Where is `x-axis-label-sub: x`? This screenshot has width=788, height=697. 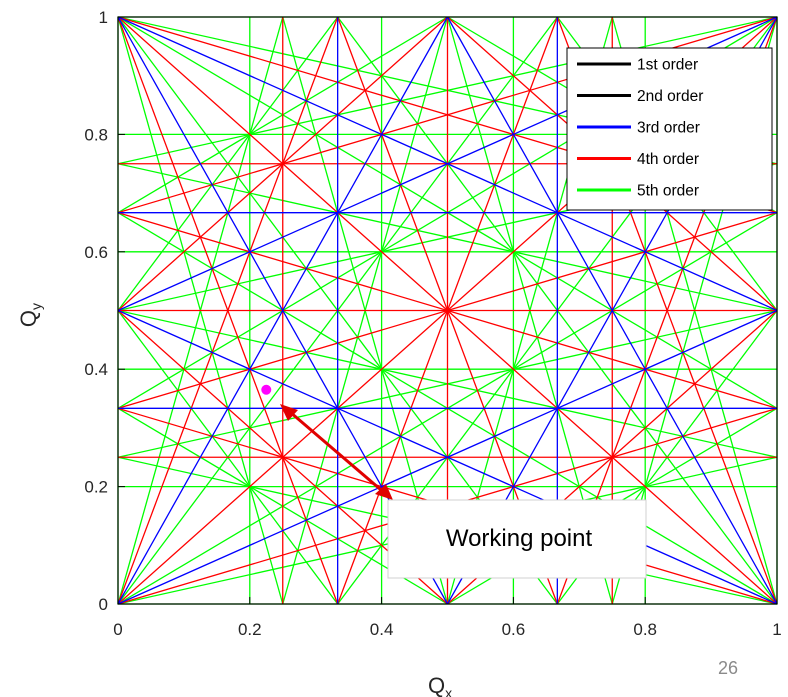 x-axis-label-sub: x is located at coordinates (448, 691).